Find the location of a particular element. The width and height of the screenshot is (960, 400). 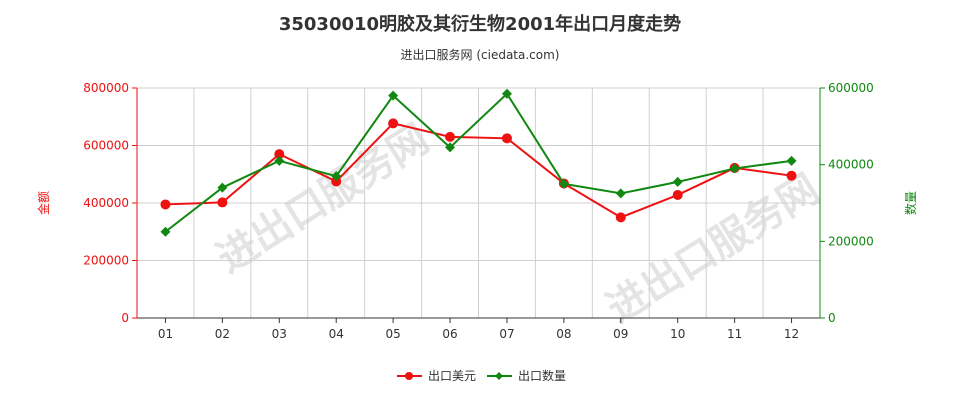

x-tick-label: 09 is located at coordinates (620, 334).